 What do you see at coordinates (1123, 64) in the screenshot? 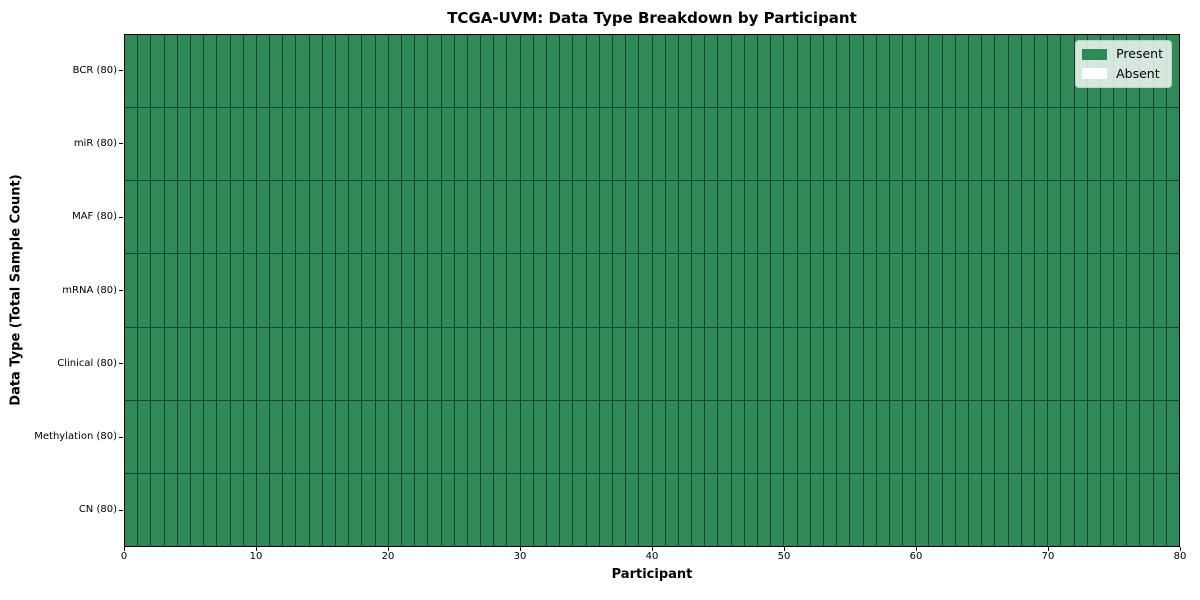
I see `legend: Present Absent` at bounding box center [1123, 64].